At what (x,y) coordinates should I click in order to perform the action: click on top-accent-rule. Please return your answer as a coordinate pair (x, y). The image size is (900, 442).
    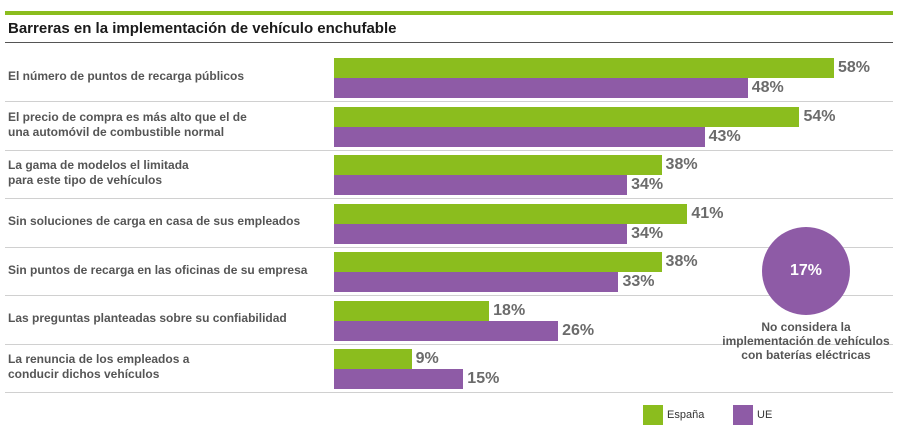
    Looking at the image, I should click on (449, 13).